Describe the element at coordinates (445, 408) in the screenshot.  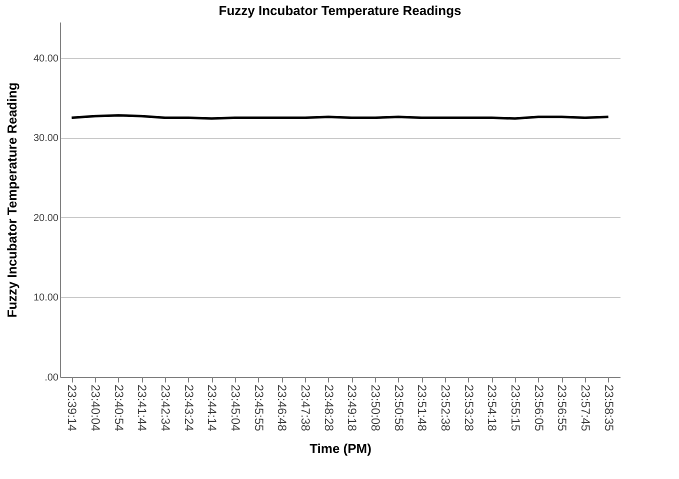
I see `x-tick-label: 23:52:38` at that location.